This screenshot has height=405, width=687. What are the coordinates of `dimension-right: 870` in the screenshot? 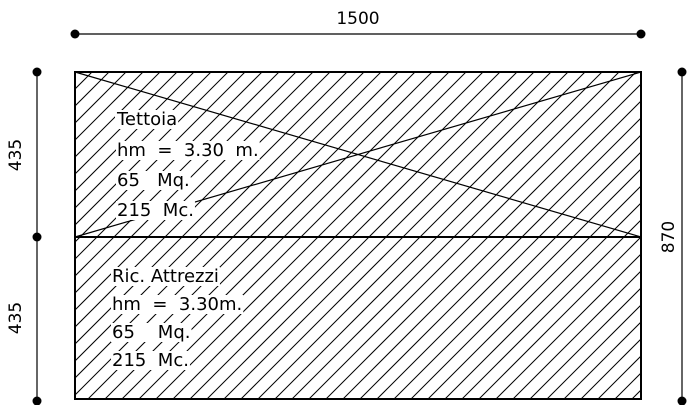 It's located at (673, 236).